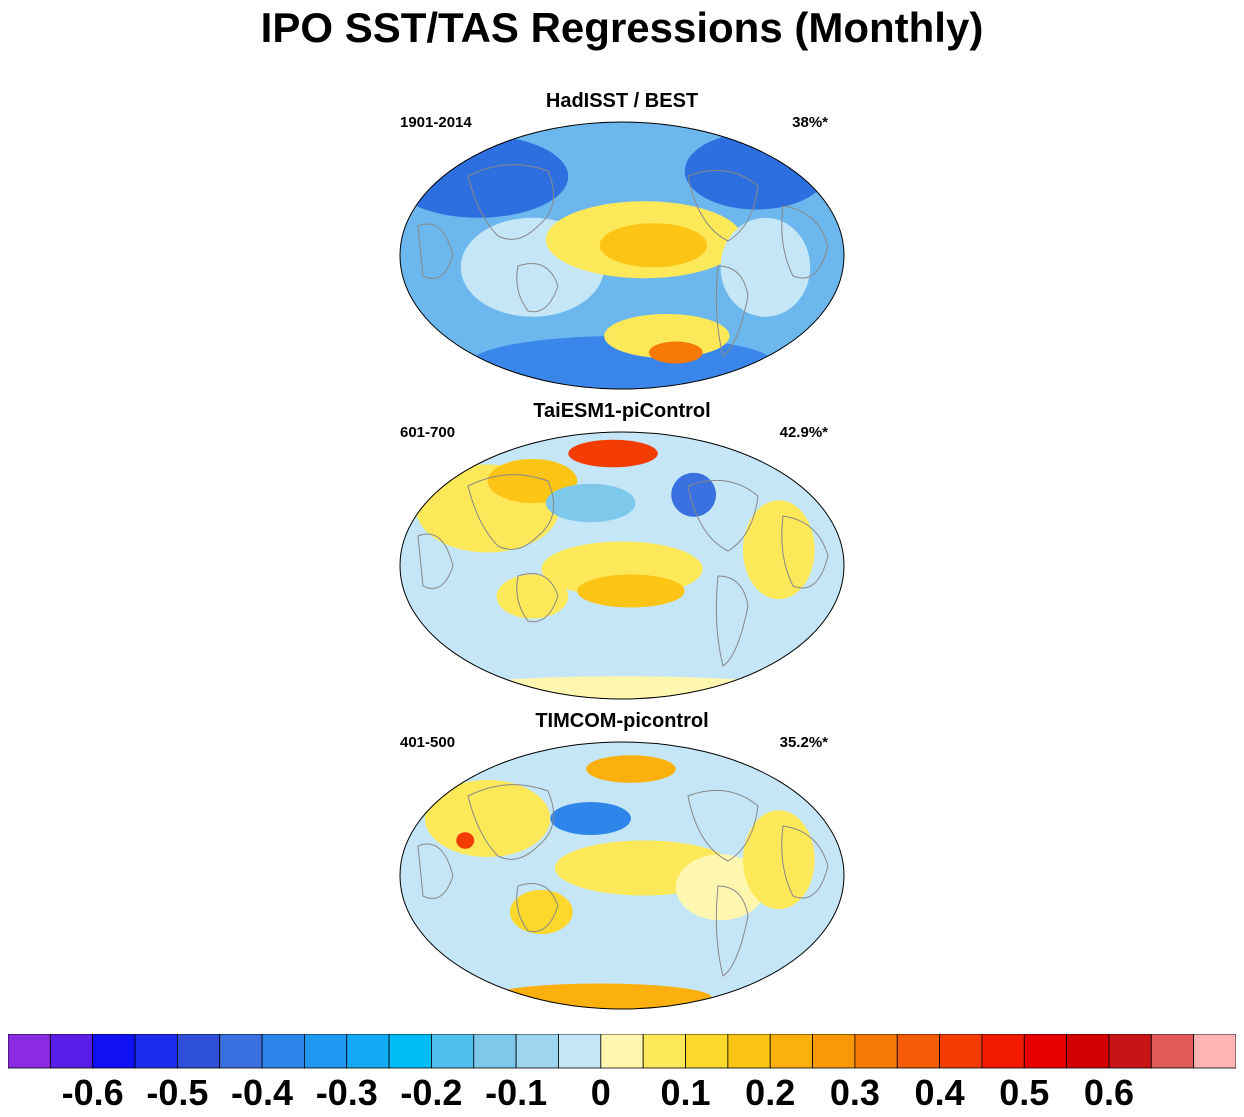  What do you see at coordinates (92, 1092) in the screenshot?
I see `colorbar-tick-label: -0.6` at bounding box center [92, 1092].